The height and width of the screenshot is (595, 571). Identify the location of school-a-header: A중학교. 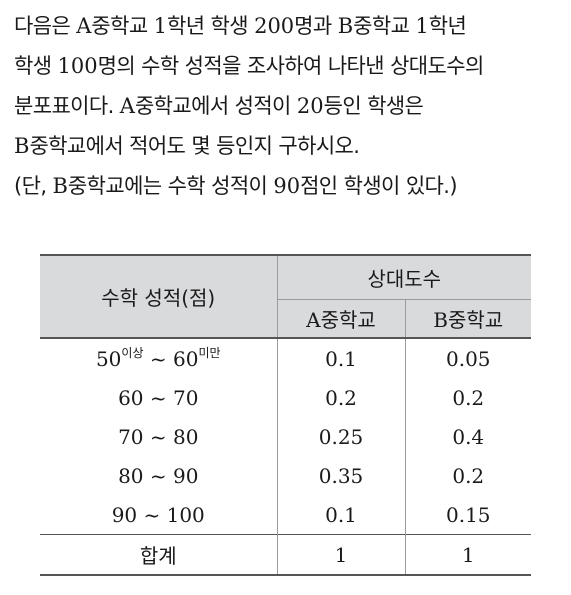
(340, 318).